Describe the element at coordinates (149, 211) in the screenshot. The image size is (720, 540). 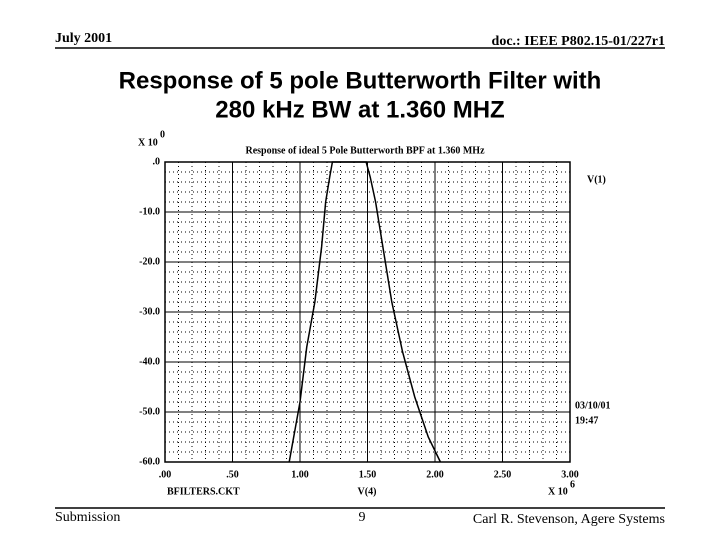
I see `y-tick-label: -10.0` at that location.